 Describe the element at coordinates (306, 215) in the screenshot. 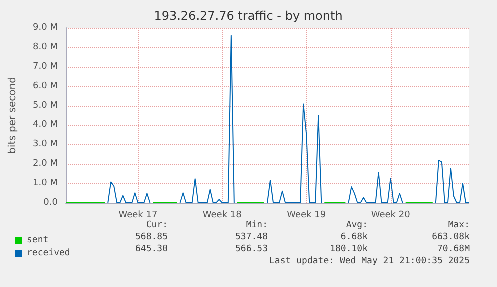

I see `x-tick-label: Week 19` at that location.